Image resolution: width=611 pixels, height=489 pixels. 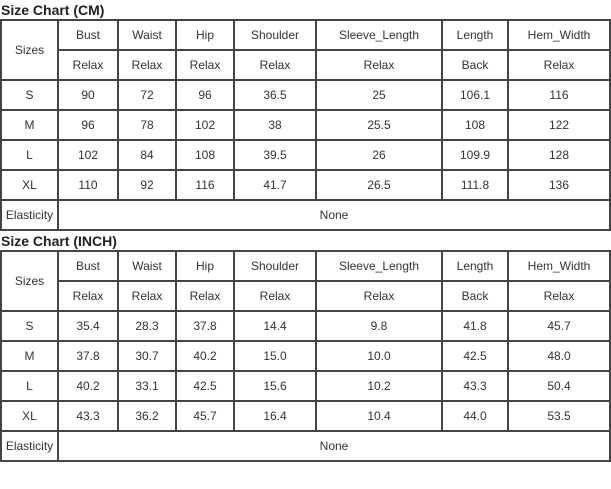 I want to click on measurement-cell: 41.7, so click(x=275, y=185).